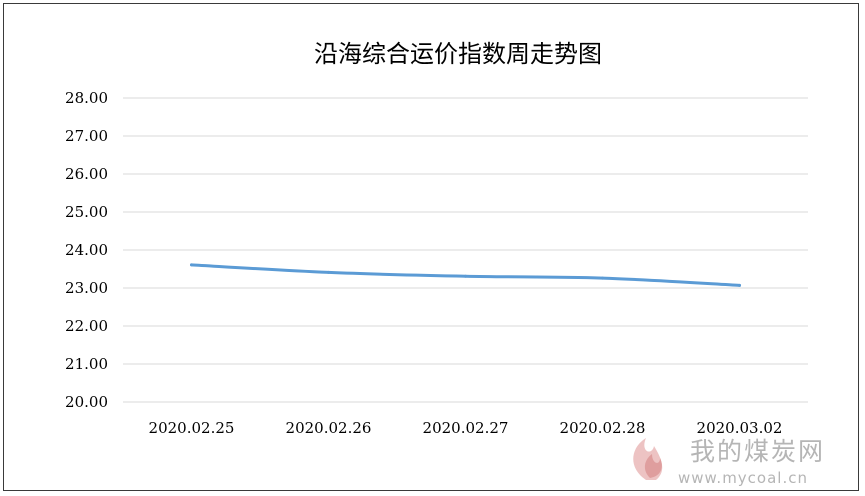 The width and height of the screenshot is (865, 496). Describe the element at coordinates (648, 459) in the screenshot. I see `flame-icon` at that location.